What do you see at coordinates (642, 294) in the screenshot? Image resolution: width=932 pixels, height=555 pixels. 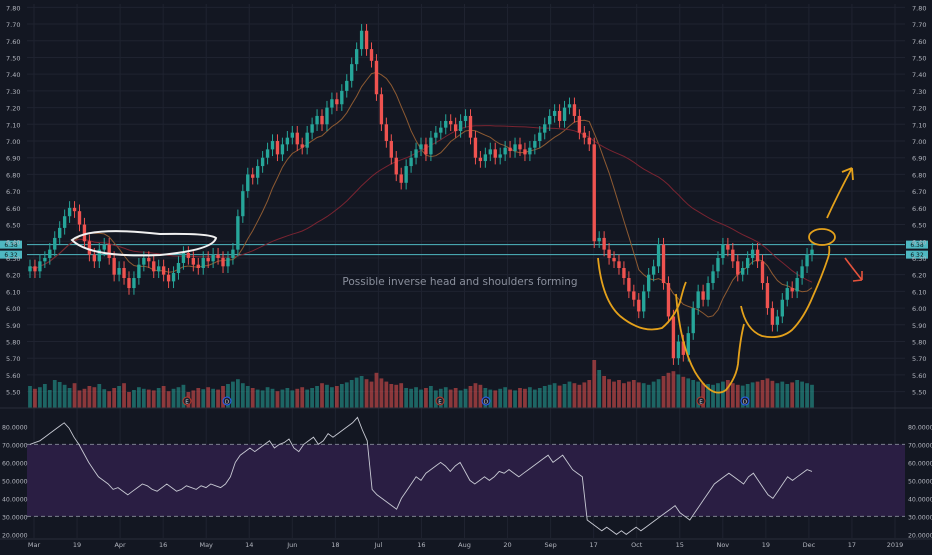 I see `yellow-left-shoulder-curve` at bounding box center [642, 294].